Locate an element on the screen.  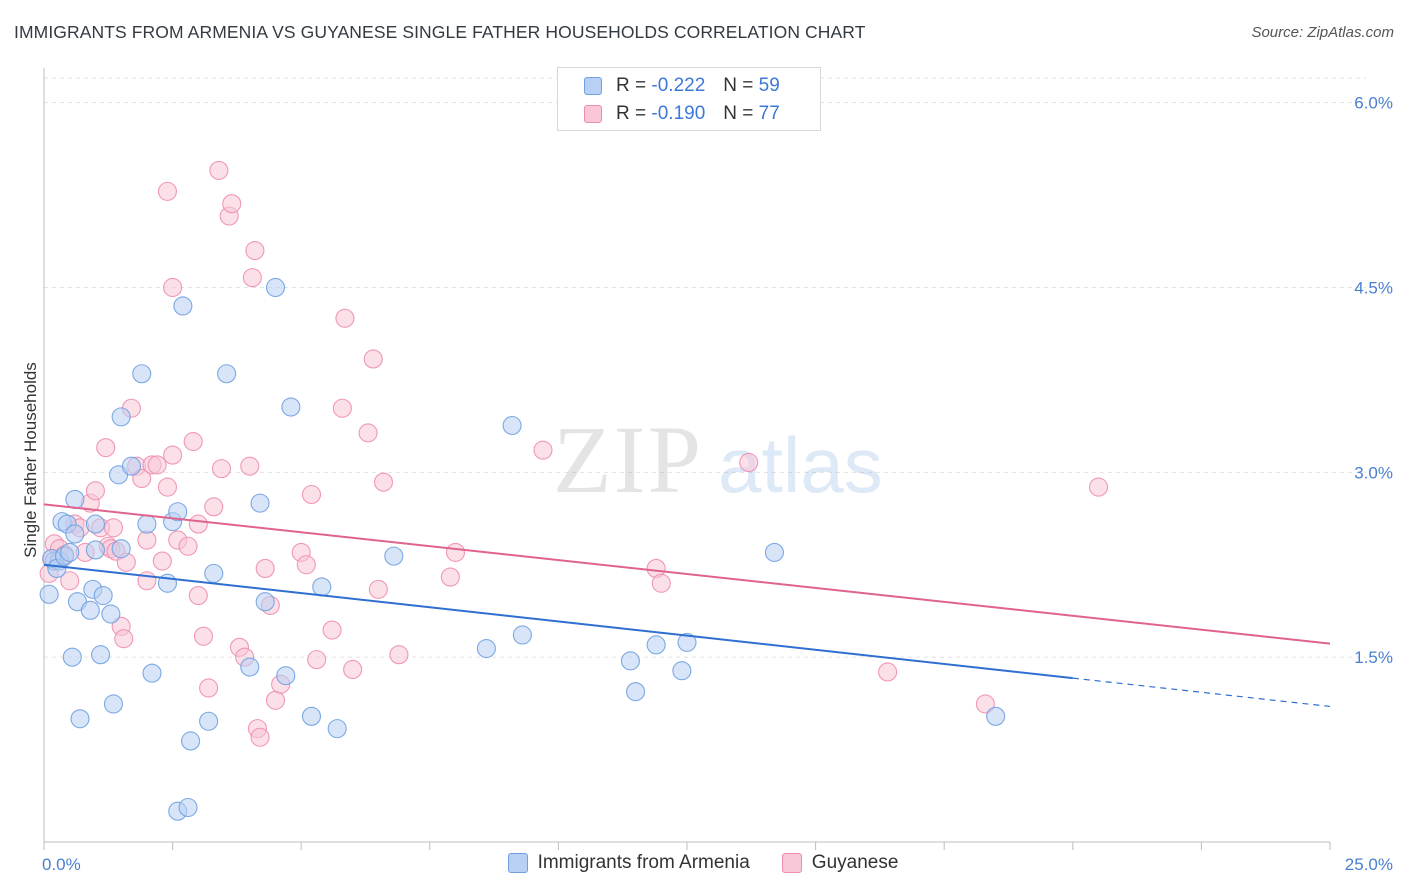
legend-n-value-armenia: 59 is located at coordinates (769, 85).